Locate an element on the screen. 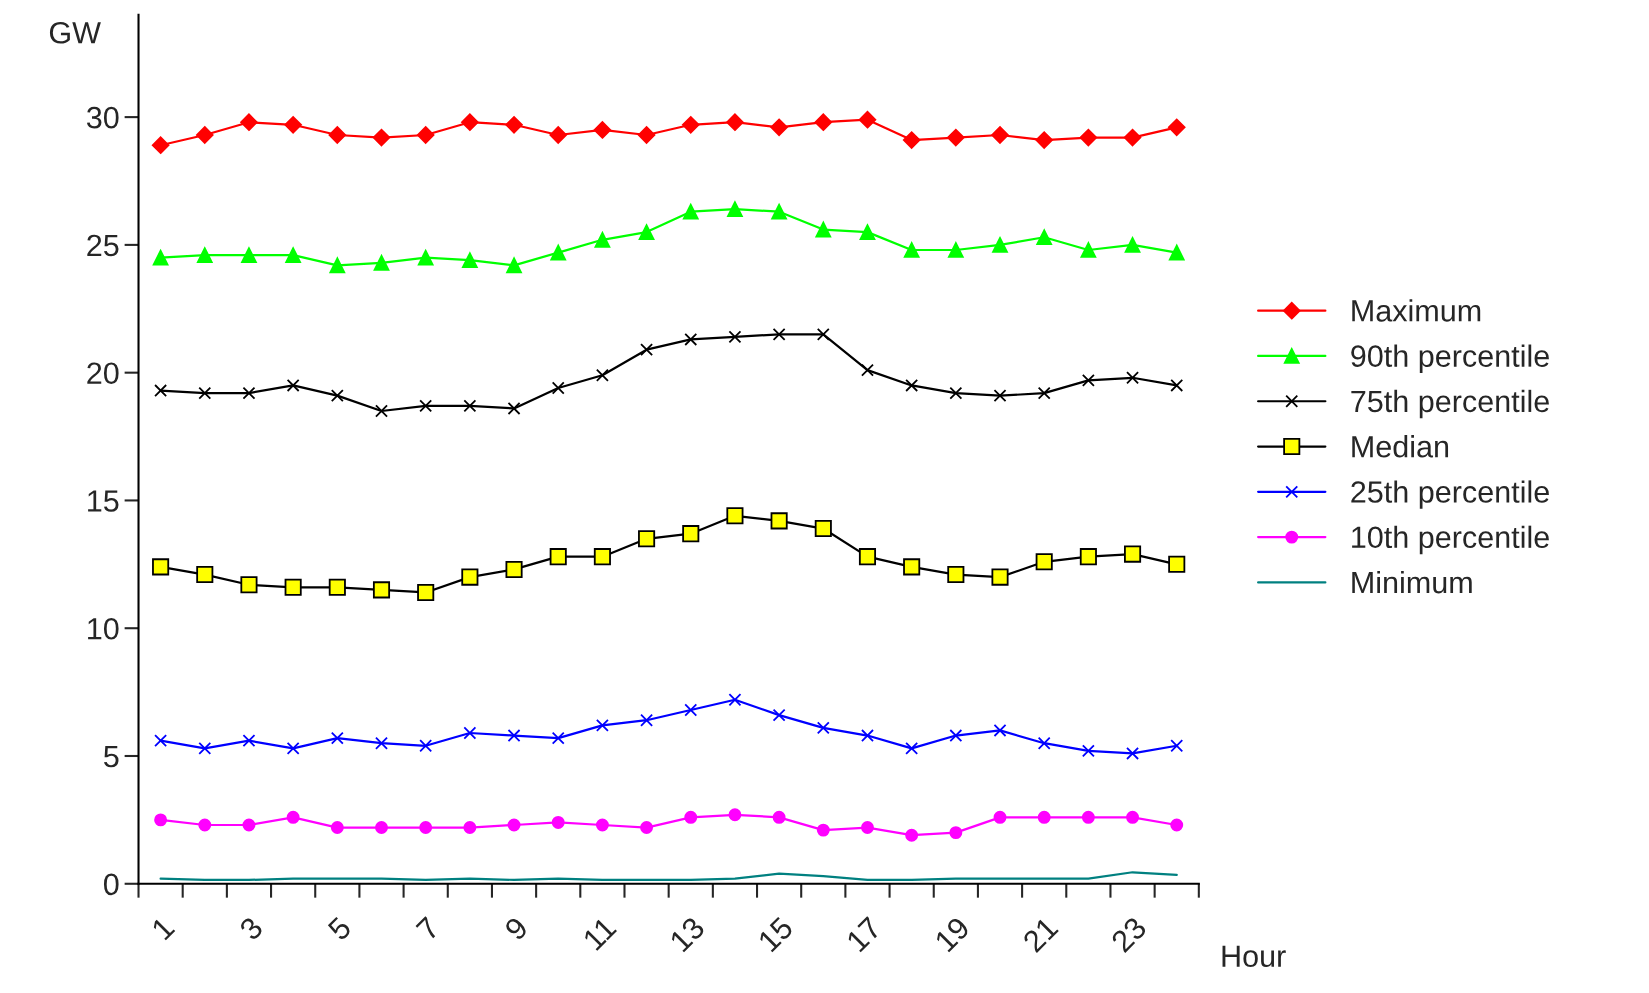 Image resolution: width=1649 pixels, height=993 pixels. x-tick-label: 1 is located at coordinates (163, 928).